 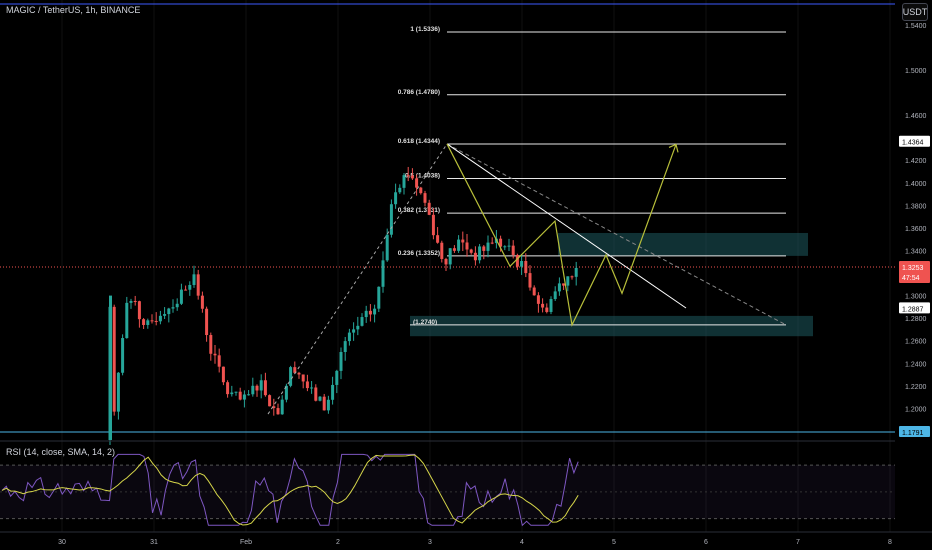 I want to click on price-tick: 1.2400, so click(x=916, y=364).